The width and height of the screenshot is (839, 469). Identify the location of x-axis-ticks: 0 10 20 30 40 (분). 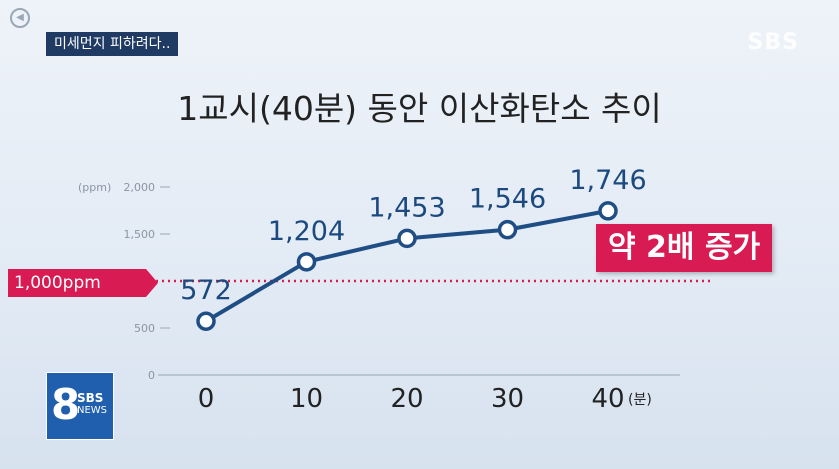
(425, 399).